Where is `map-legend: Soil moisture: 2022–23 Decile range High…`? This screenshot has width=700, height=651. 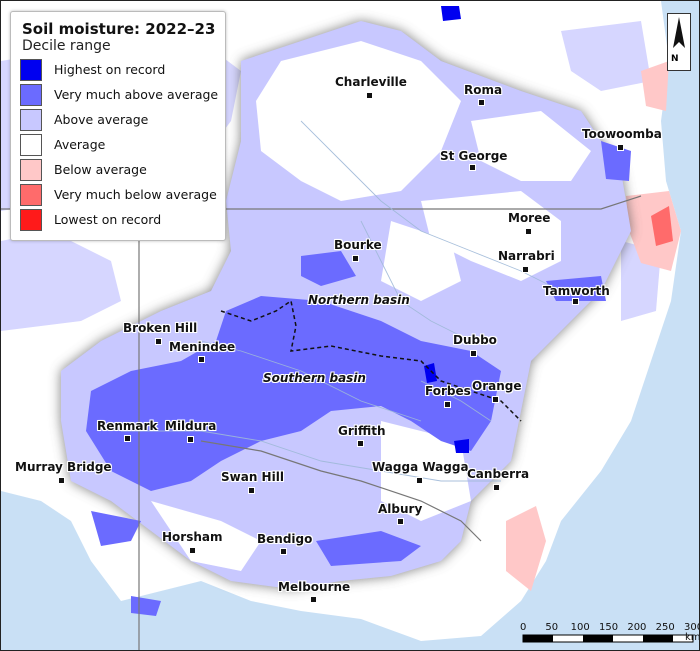
map-legend: Soil moisture: 2022–23 Decile range High… is located at coordinates (118, 126).